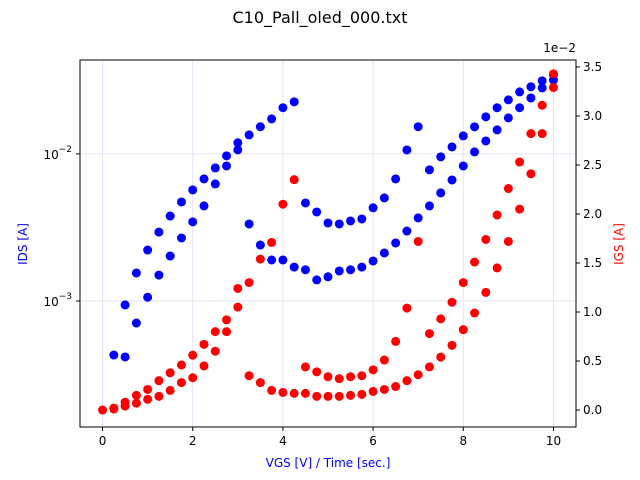 Image resolution: width=640 pixels, height=480 pixels. What do you see at coordinates (592, 410) in the screenshot?
I see `y2-tick-label: 0.0` at bounding box center [592, 410].